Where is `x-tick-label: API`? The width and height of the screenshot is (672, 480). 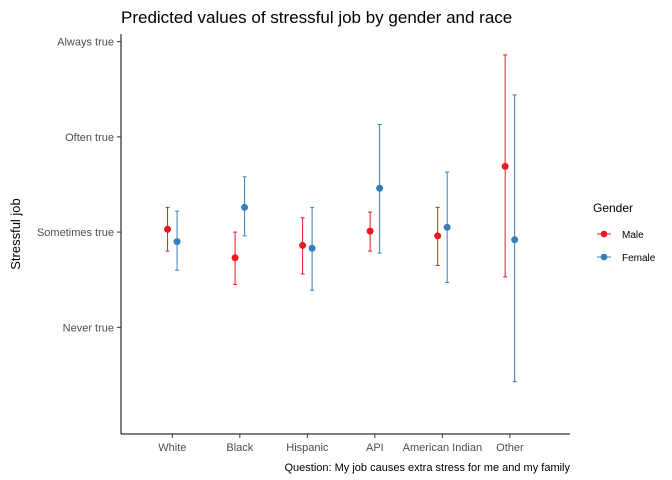
x-tick-label: API is located at coordinates (375, 448).